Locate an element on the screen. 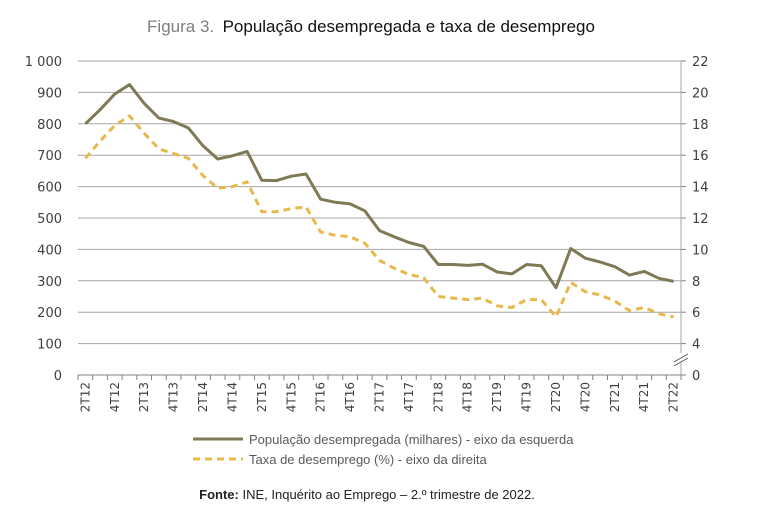 The width and height of the screenshot is (762, 509). y-left-tick-label: 400 is located at coordinates (49, 250).